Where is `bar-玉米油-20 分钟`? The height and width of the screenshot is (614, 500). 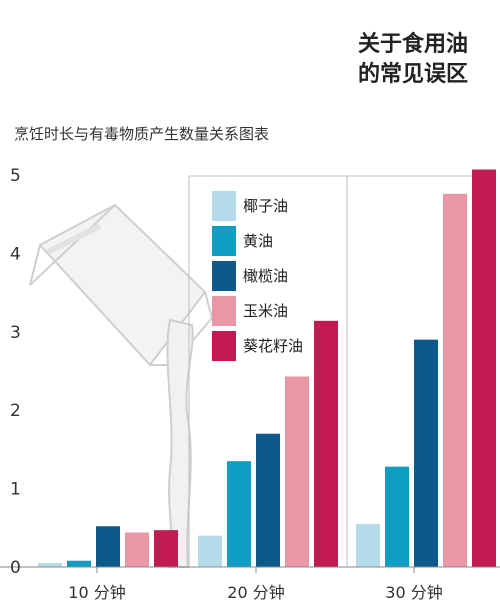
bar-玉米油-20 分钟 is located at coordinates (297, 471).